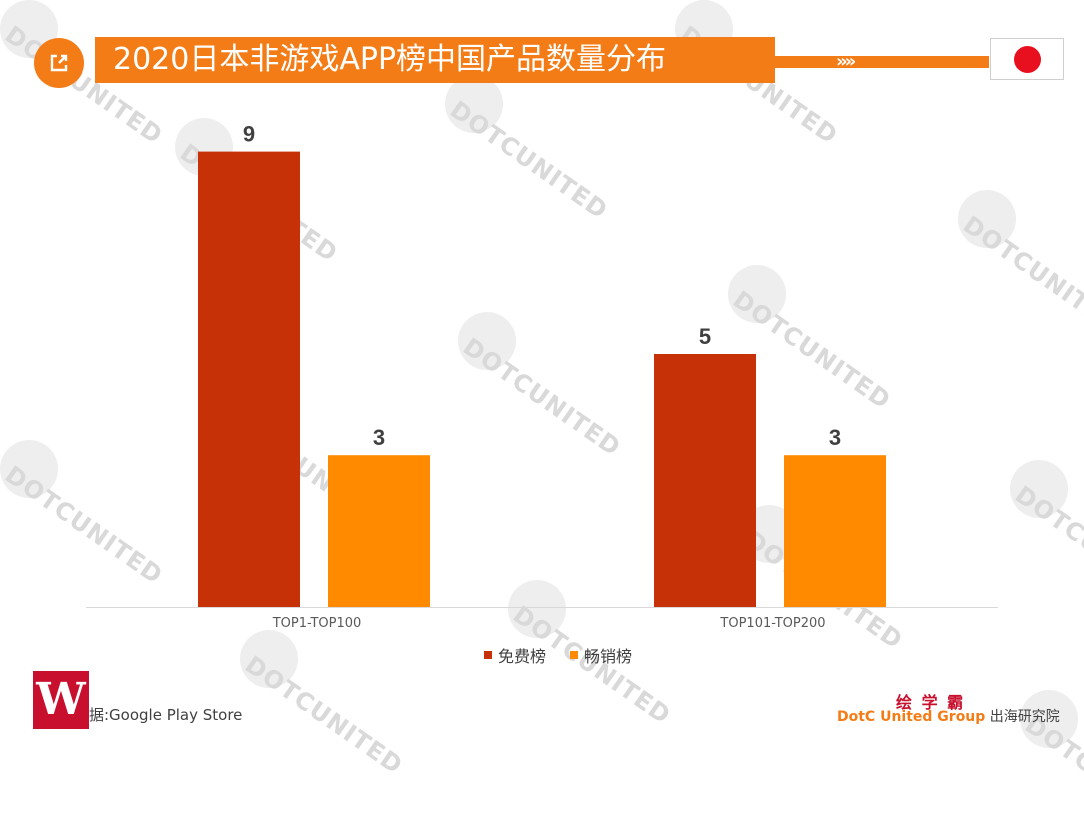 The height and width of the screenshot is (840, 1084). I want to click on title-bar, so click(435, 60).